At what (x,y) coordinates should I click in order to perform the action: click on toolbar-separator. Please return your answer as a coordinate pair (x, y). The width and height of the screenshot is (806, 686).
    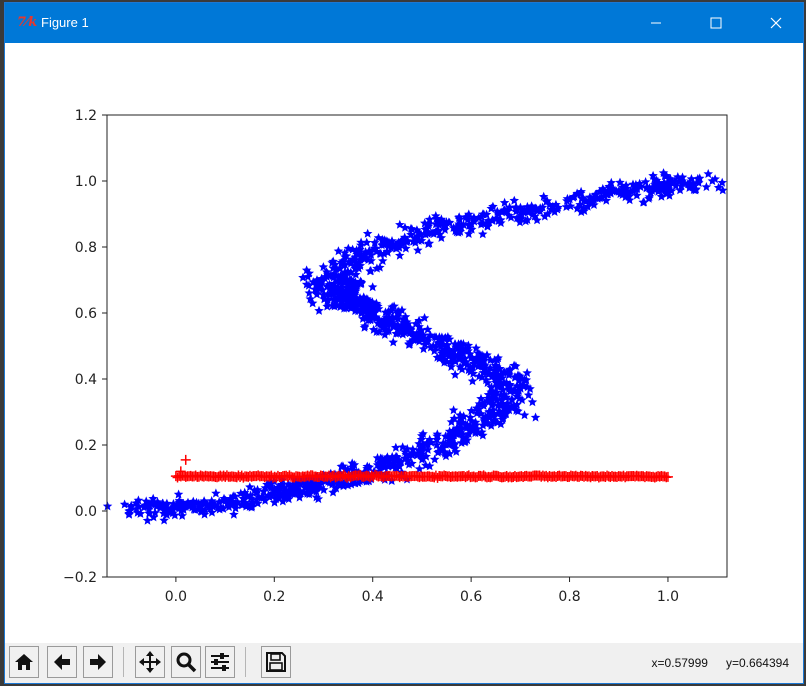
    Looking at the image, I should click on (123, 662).